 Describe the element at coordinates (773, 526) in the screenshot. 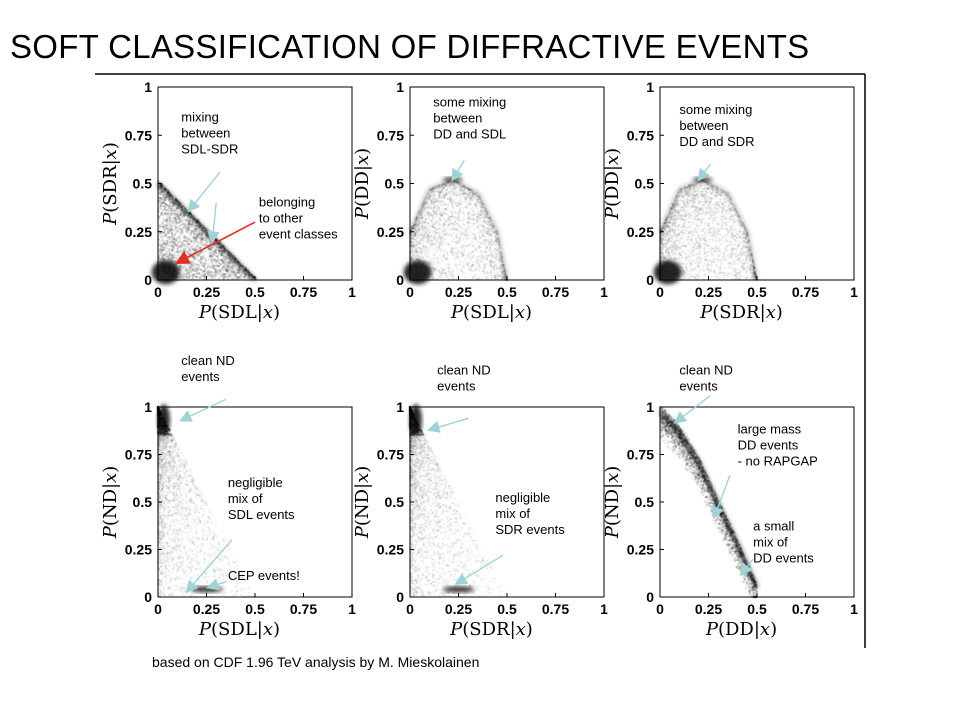

I see `annotation-text: a small` at that location.